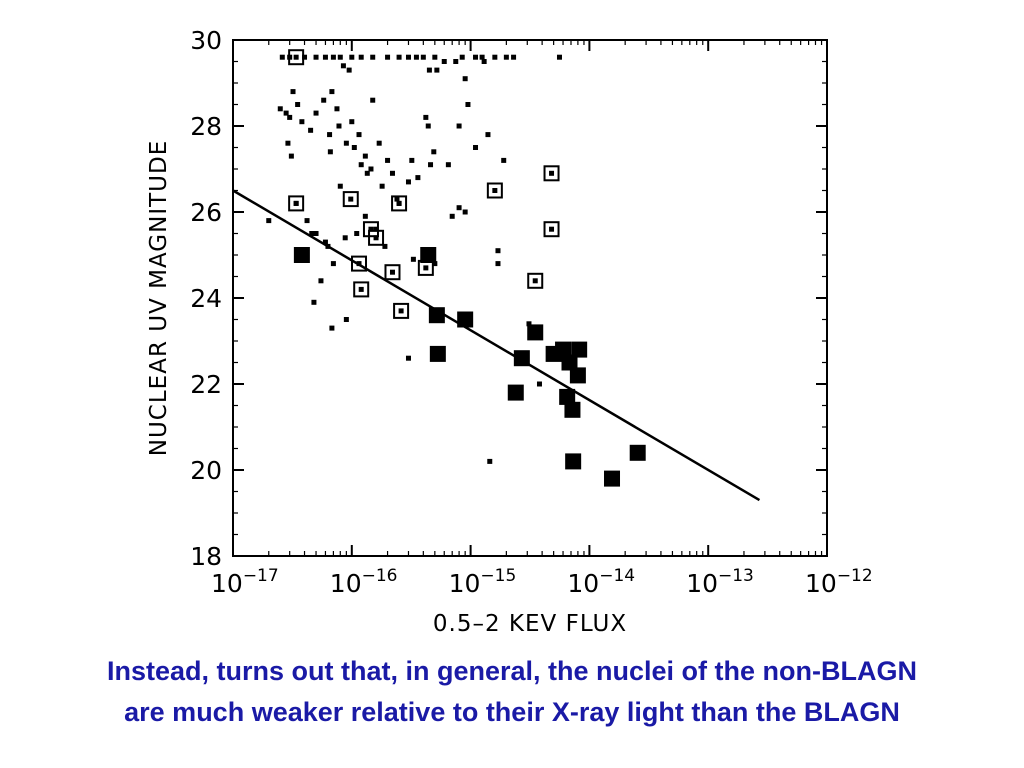  What do you see at coordinates (601, 582) in the screenshot?
I see `x-tick-label: 10−14` at bounding box center [601, 582].